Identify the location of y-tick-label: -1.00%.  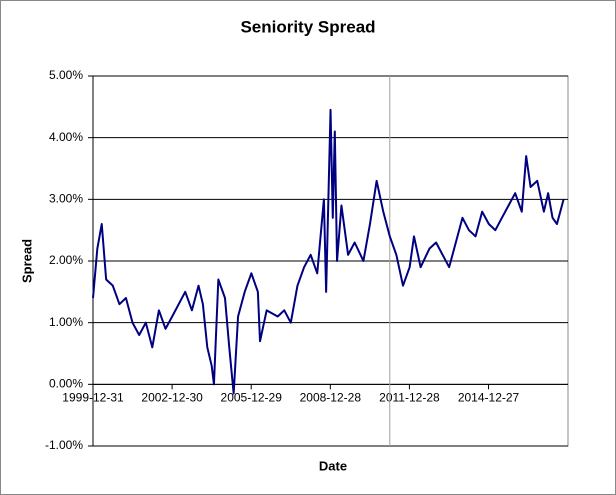
(64, 445).